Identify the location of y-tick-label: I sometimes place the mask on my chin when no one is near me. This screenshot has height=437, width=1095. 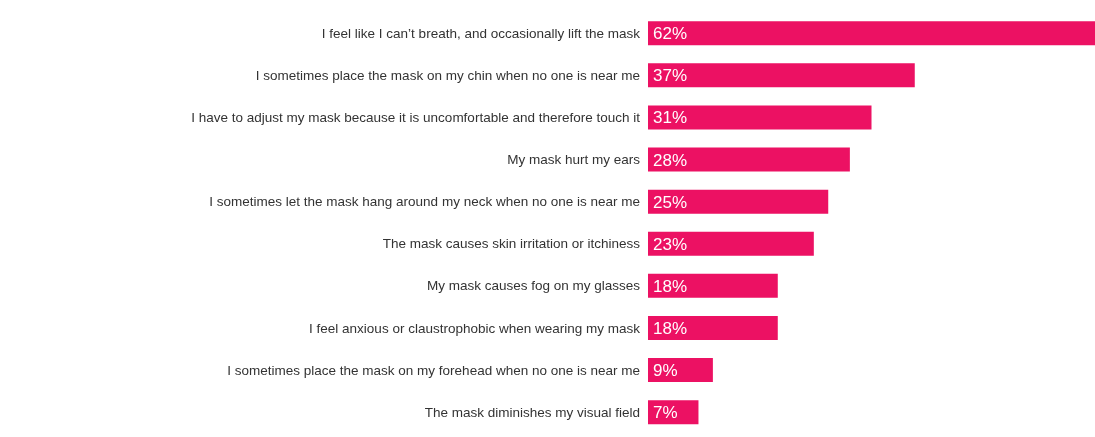
(447, 75).